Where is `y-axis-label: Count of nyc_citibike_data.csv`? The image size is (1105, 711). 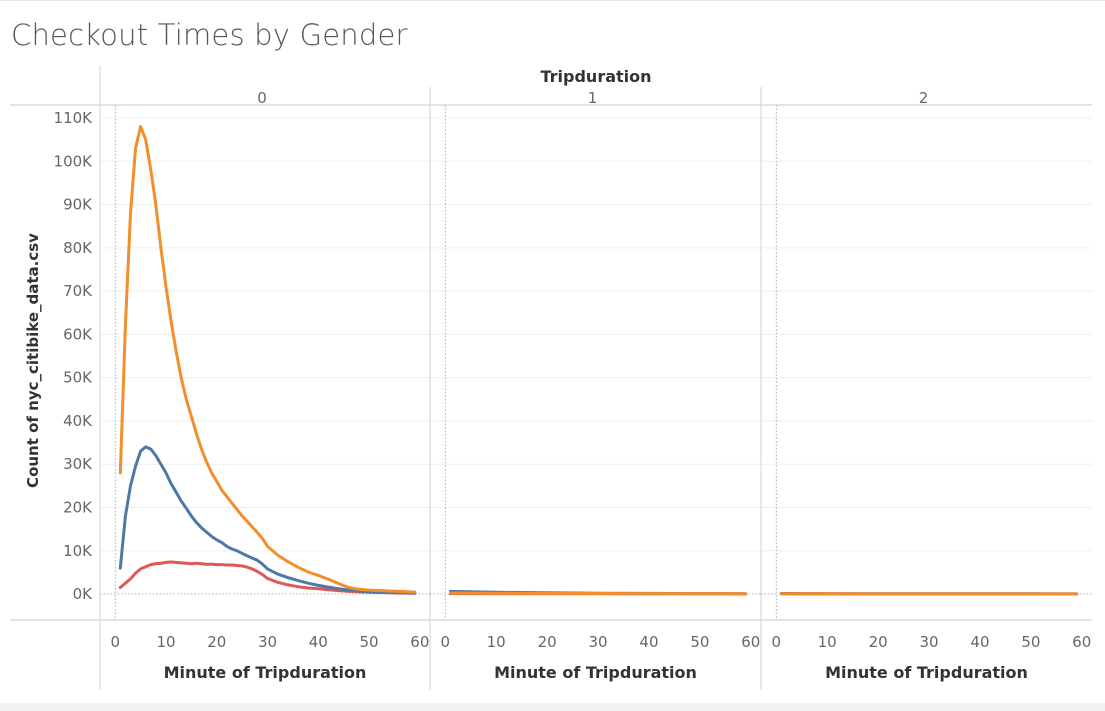 y-axis-label: Count of nyc_citibike_data.csv is located at coordinates (33, 360).